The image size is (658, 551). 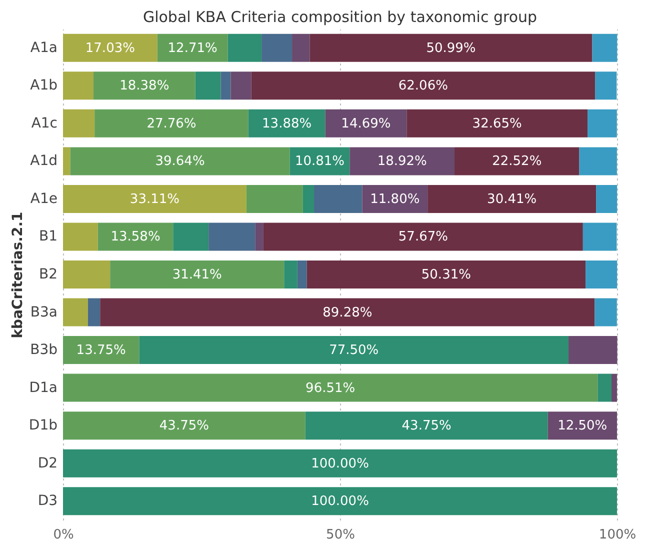 I want to click on y-tick-label: B1, so click(x=48, y=236).